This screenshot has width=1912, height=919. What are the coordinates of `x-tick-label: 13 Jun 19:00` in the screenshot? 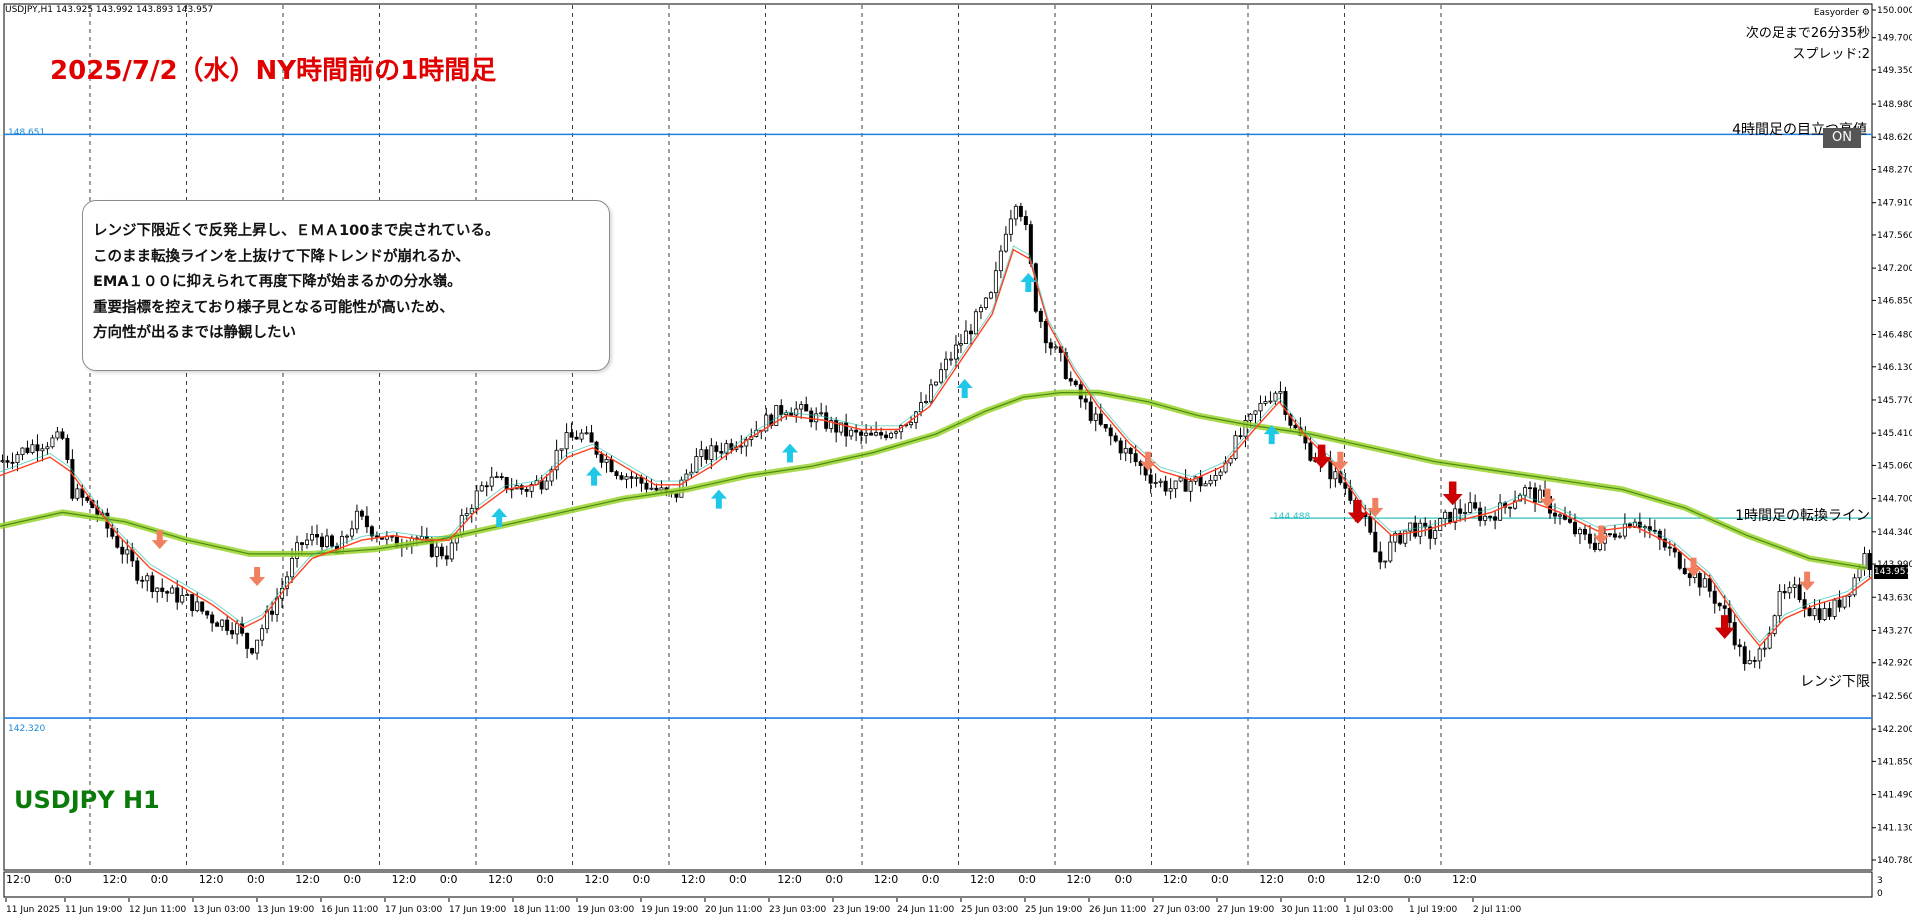 It's located at (285, 910).